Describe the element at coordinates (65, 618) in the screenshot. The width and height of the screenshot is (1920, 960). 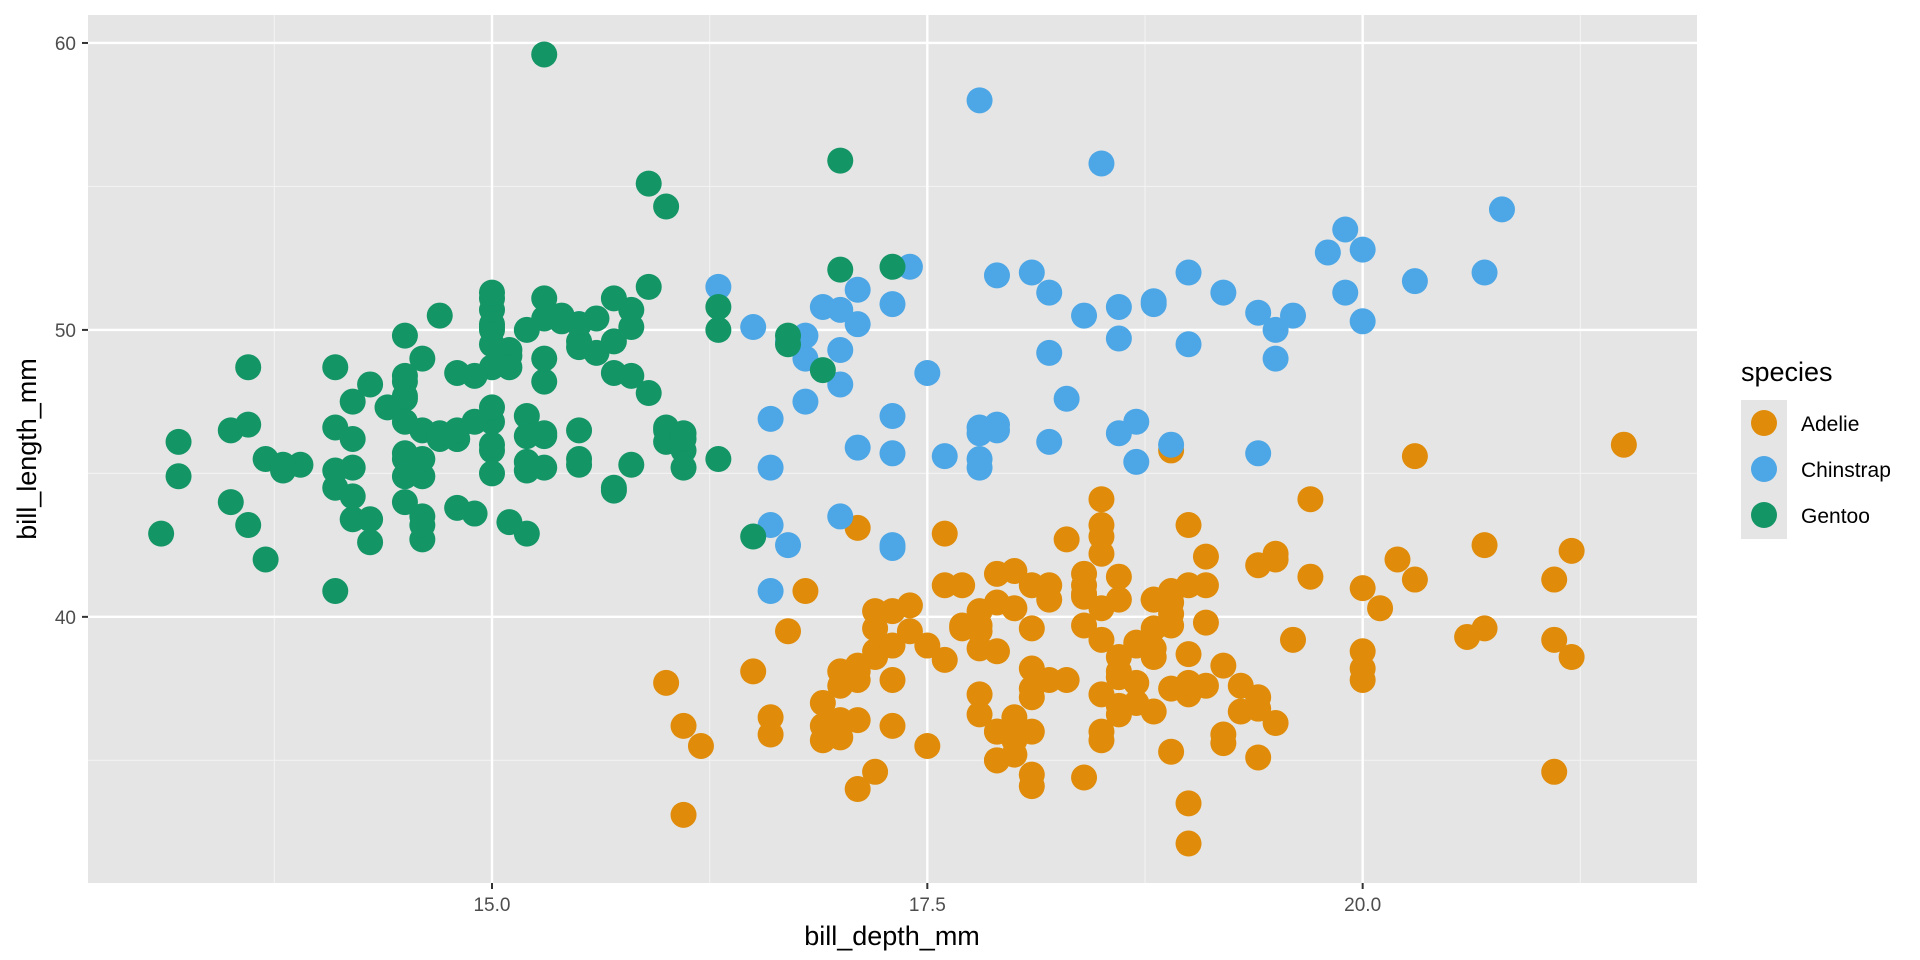
I see `y-tick-label: 40` at that location.